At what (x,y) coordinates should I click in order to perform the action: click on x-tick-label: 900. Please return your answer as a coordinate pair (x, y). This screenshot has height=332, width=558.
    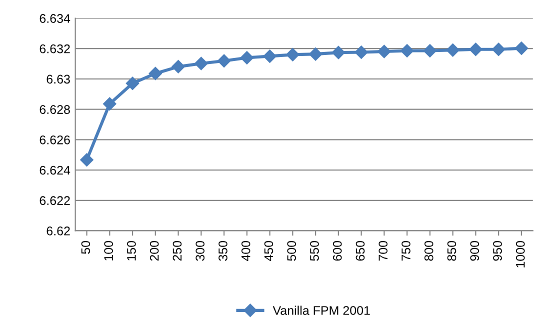
    Looking at the image, I should click on (475, 250).